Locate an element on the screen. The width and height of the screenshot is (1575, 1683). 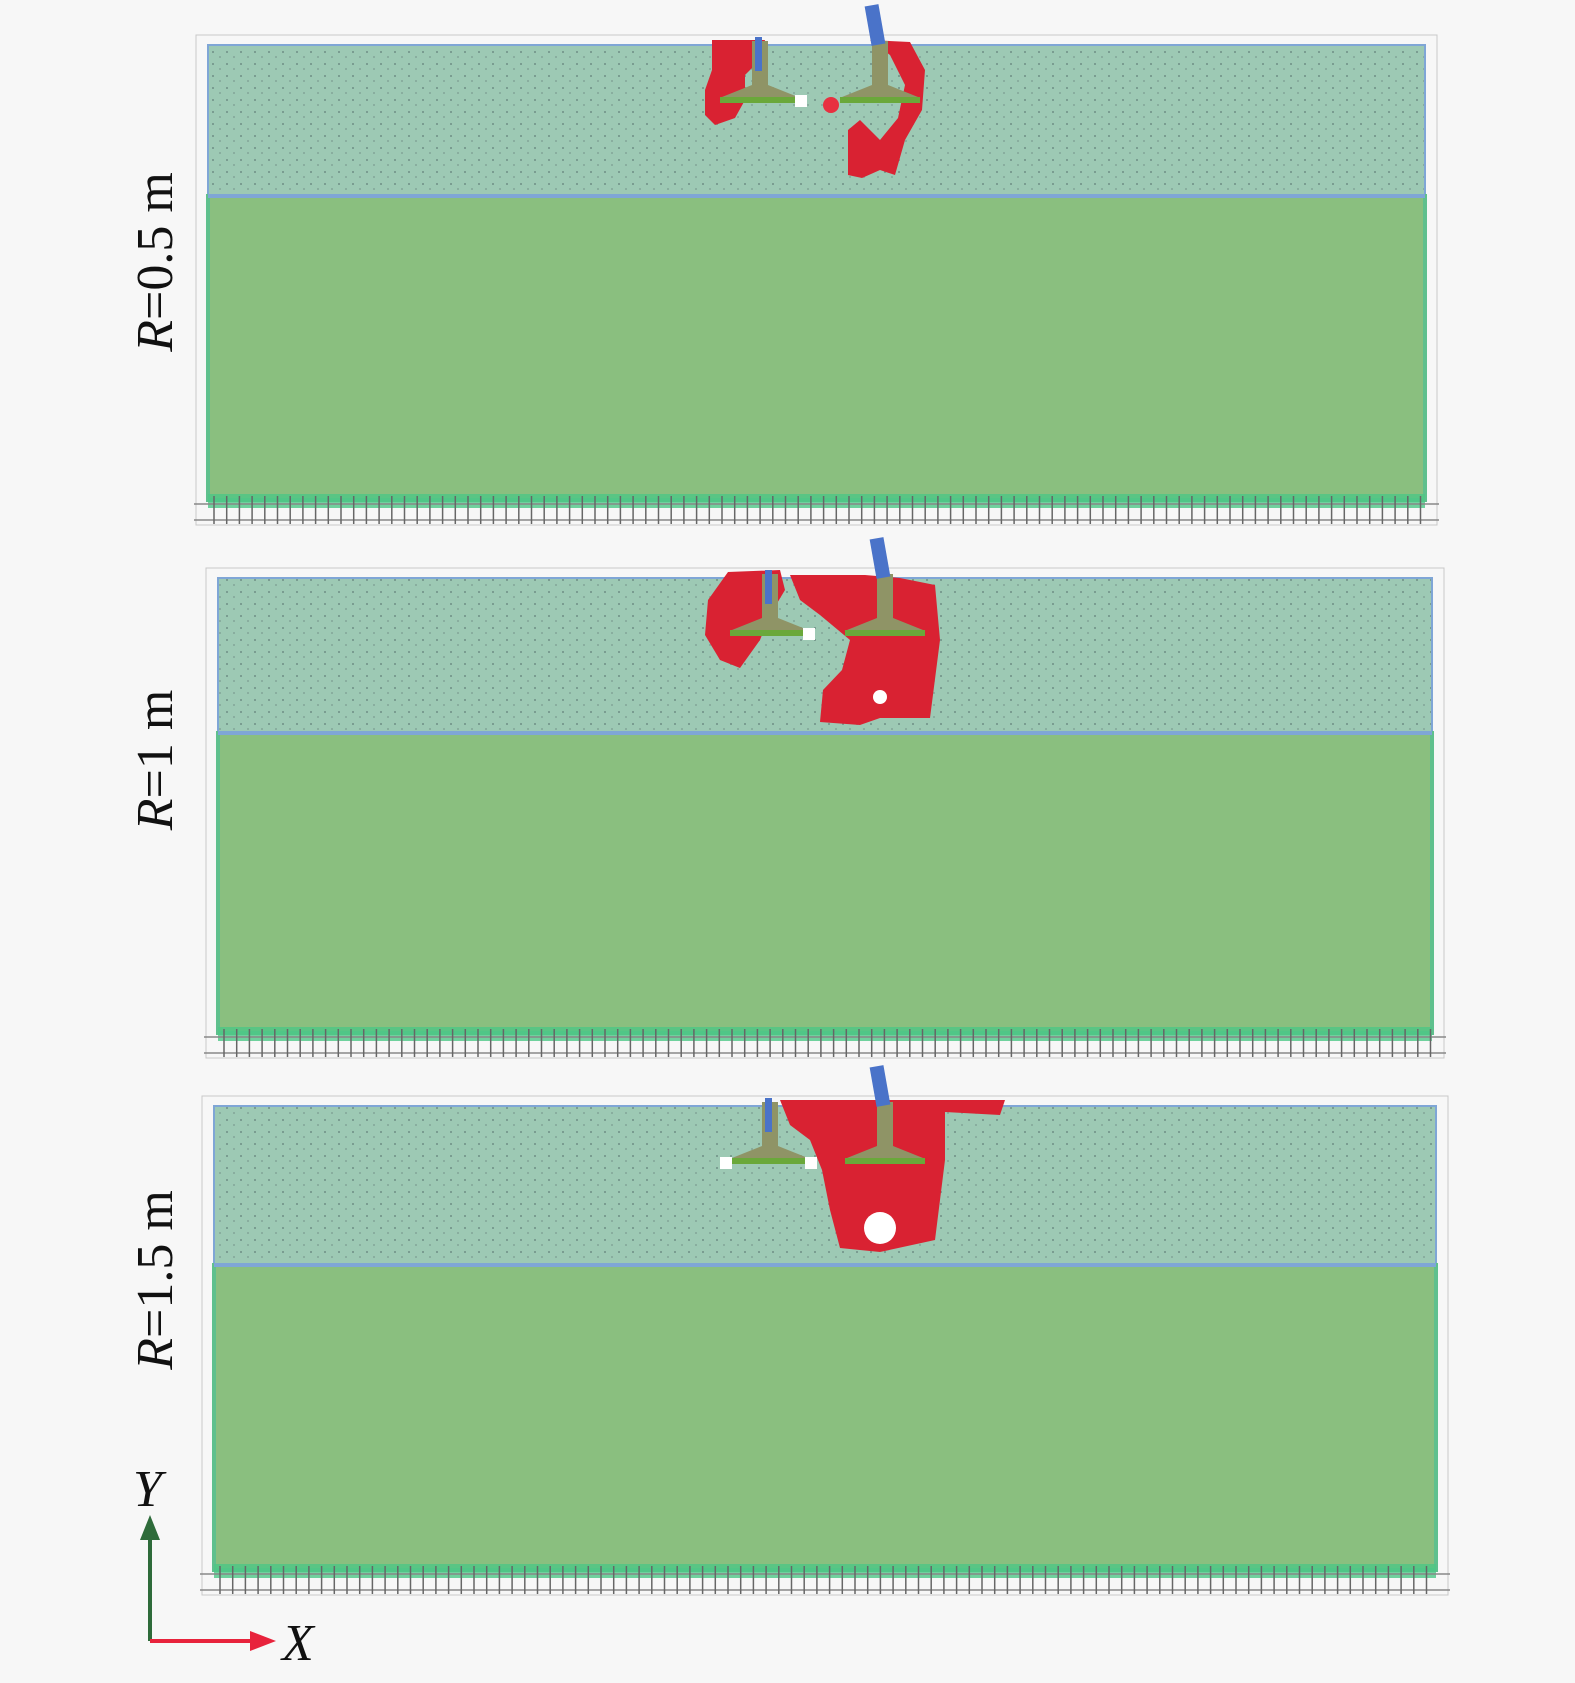
panel-label-1: R=0.5 m is located at coordinates (155, 262).